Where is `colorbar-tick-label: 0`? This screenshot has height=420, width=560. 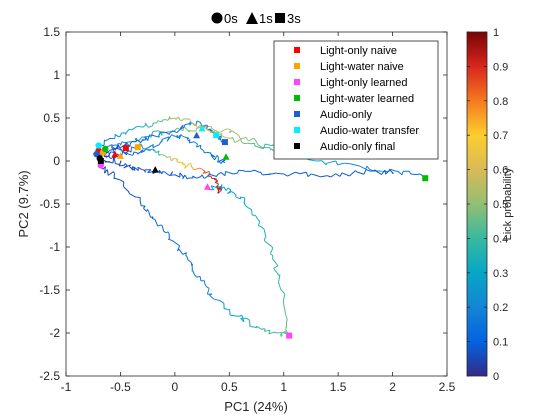
colorbar-tick-label: 0 is located at coordinates (496, 377).